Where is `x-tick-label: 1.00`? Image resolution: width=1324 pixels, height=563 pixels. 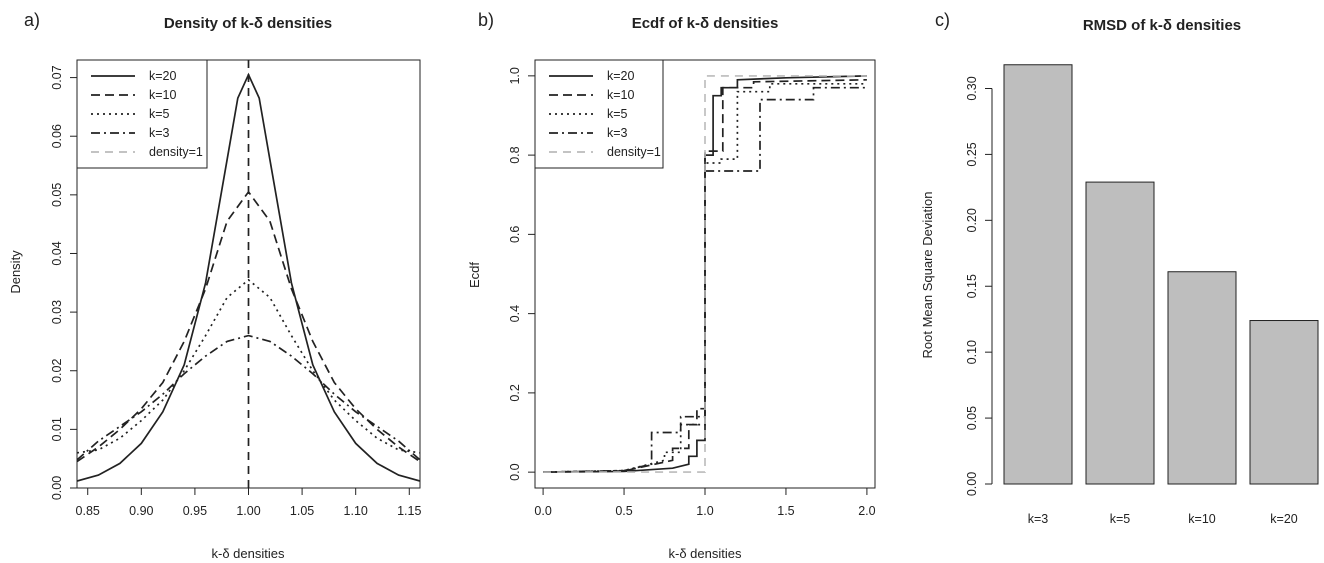
x-tick-label: 1.00 is located at coordinates (248, 511).